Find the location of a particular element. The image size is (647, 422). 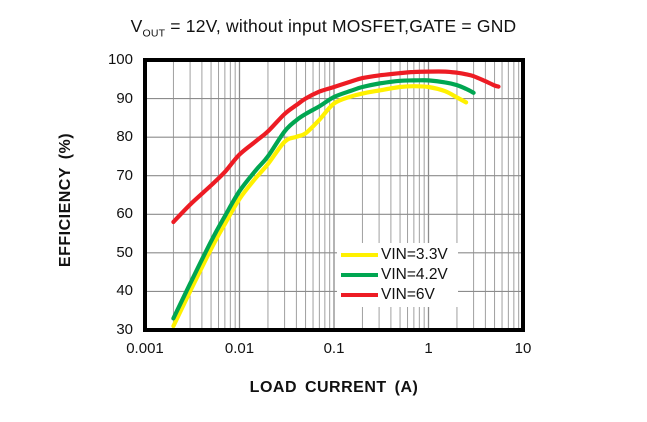

y-tick-label-40: 40 is located at coordinates (124, 291).